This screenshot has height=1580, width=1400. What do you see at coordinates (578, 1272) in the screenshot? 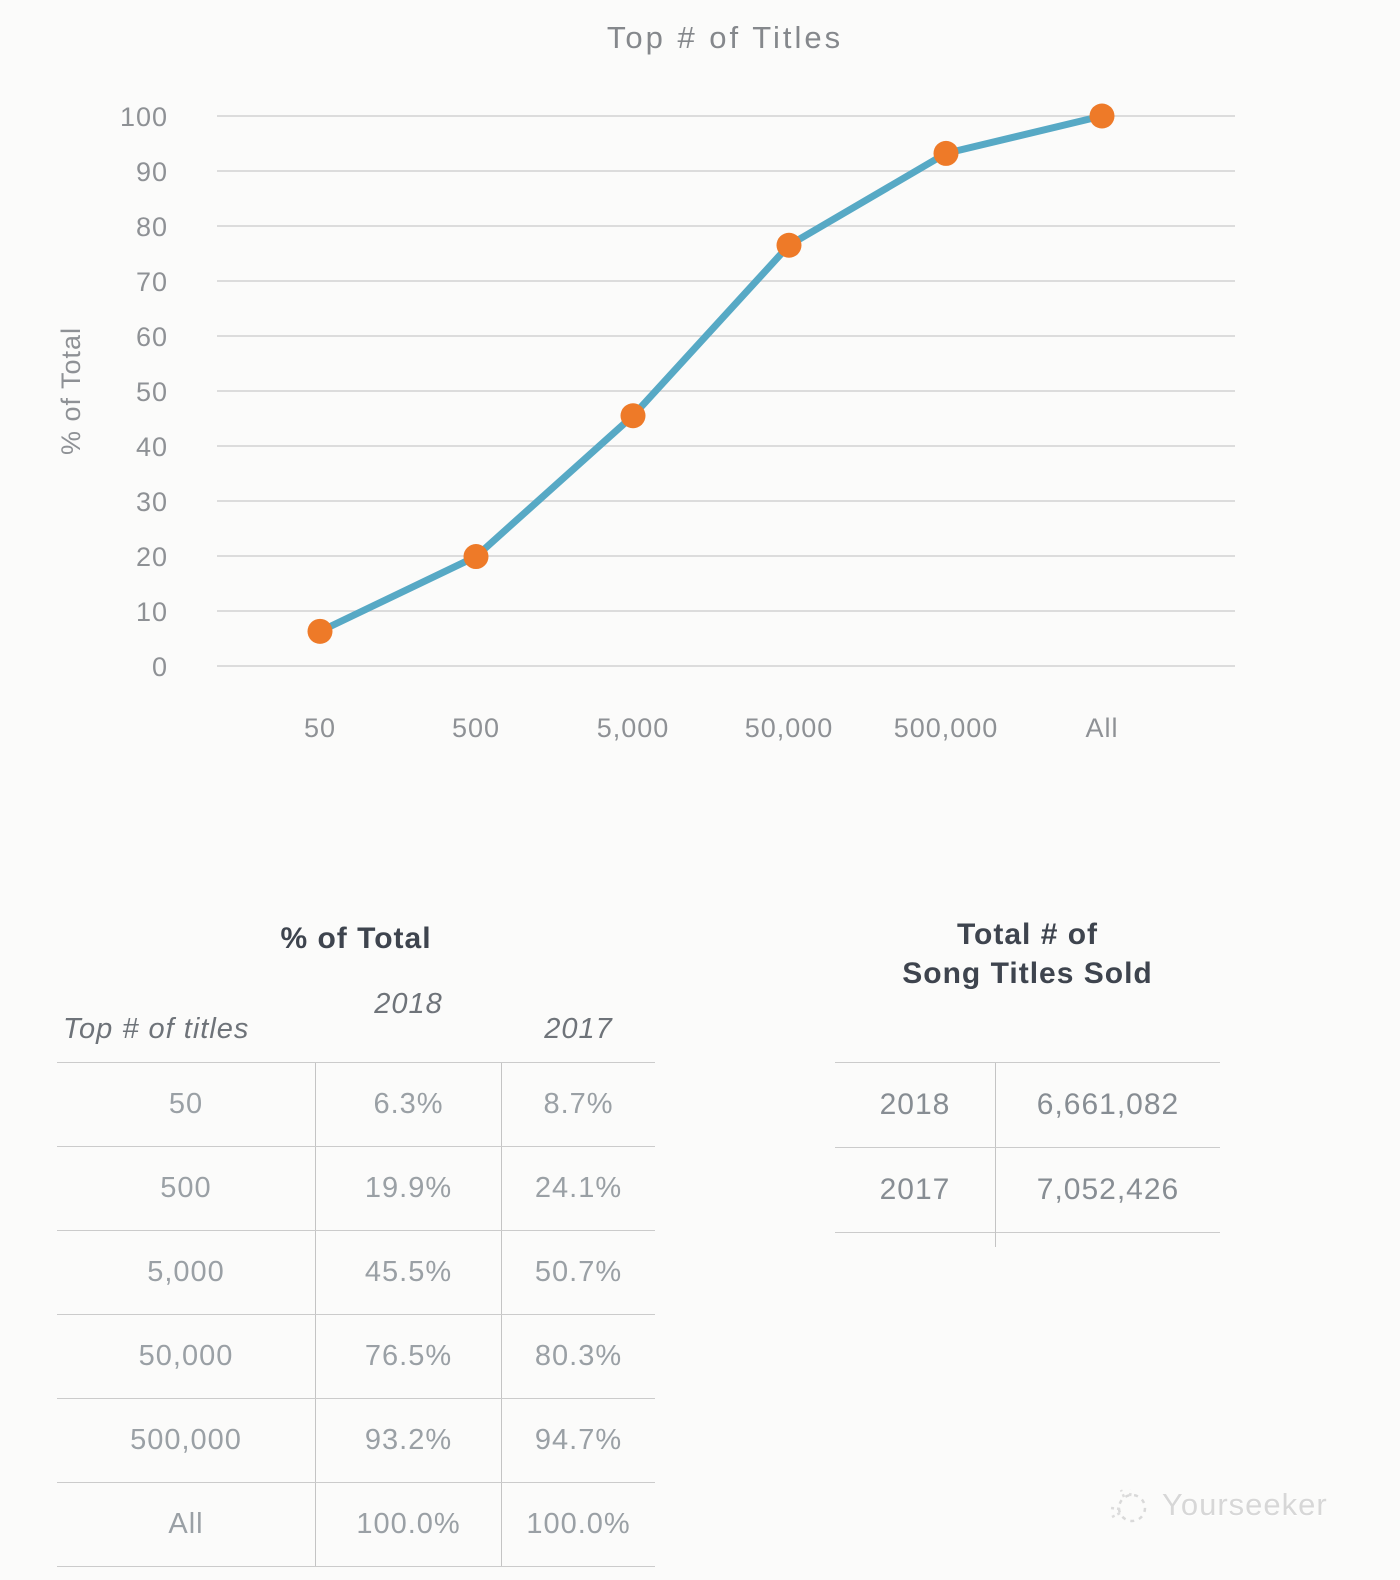
I see `pct-table-cell: 50.7%` at bounding box center [578, 1272].